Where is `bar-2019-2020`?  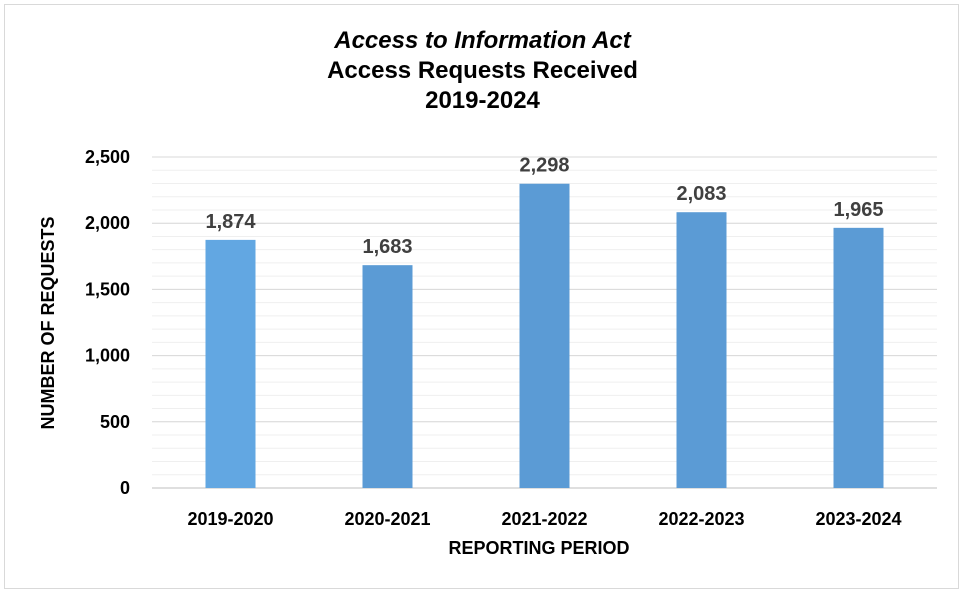 bar-2019-2020 is located at coordinates (230, 363).